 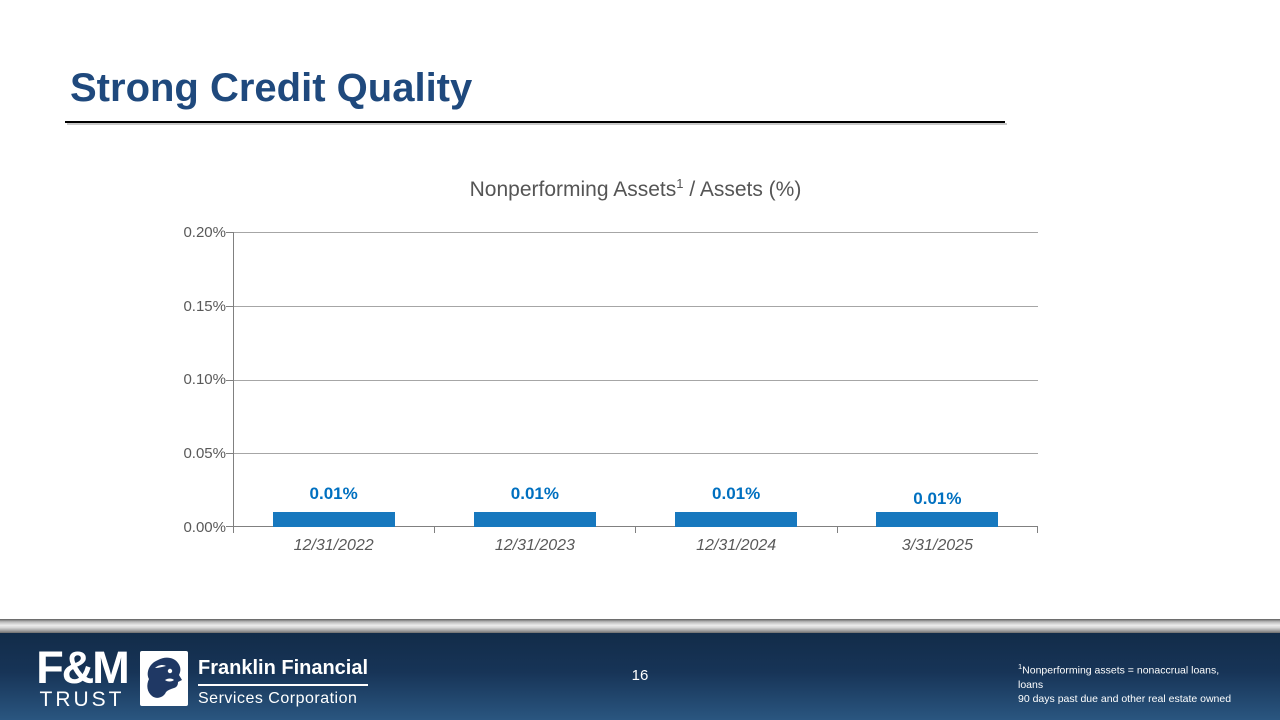 I want to click on fm-trust-logo-subtext: TRUST, so click(x=82, y=699).